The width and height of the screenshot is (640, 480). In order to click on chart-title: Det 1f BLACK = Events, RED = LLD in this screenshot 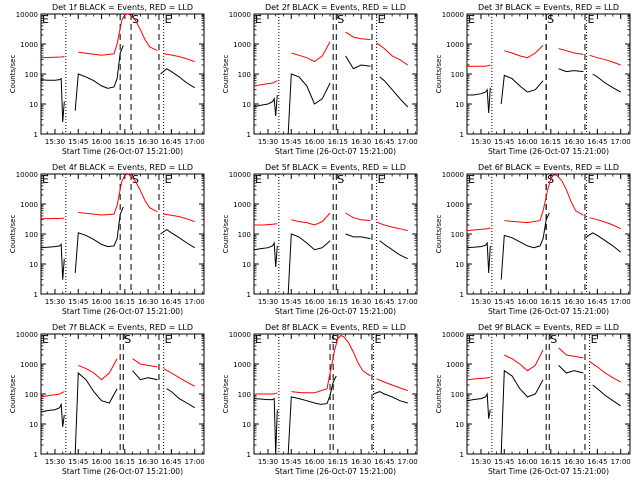, I will do `click(122, 7)`.